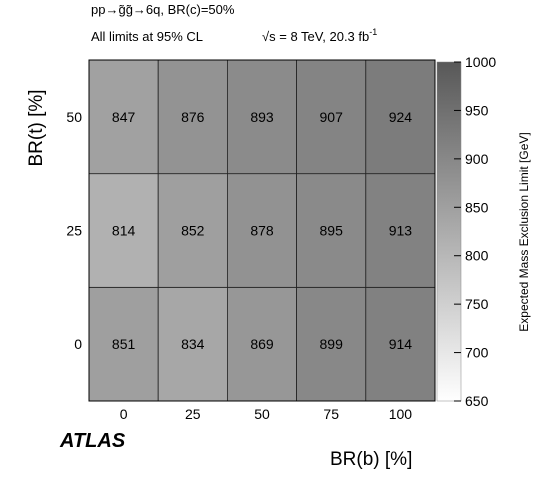 The height and width of the screenshot is (486, 553). I want to click on cell-value-label: 851, so click(124, 344).